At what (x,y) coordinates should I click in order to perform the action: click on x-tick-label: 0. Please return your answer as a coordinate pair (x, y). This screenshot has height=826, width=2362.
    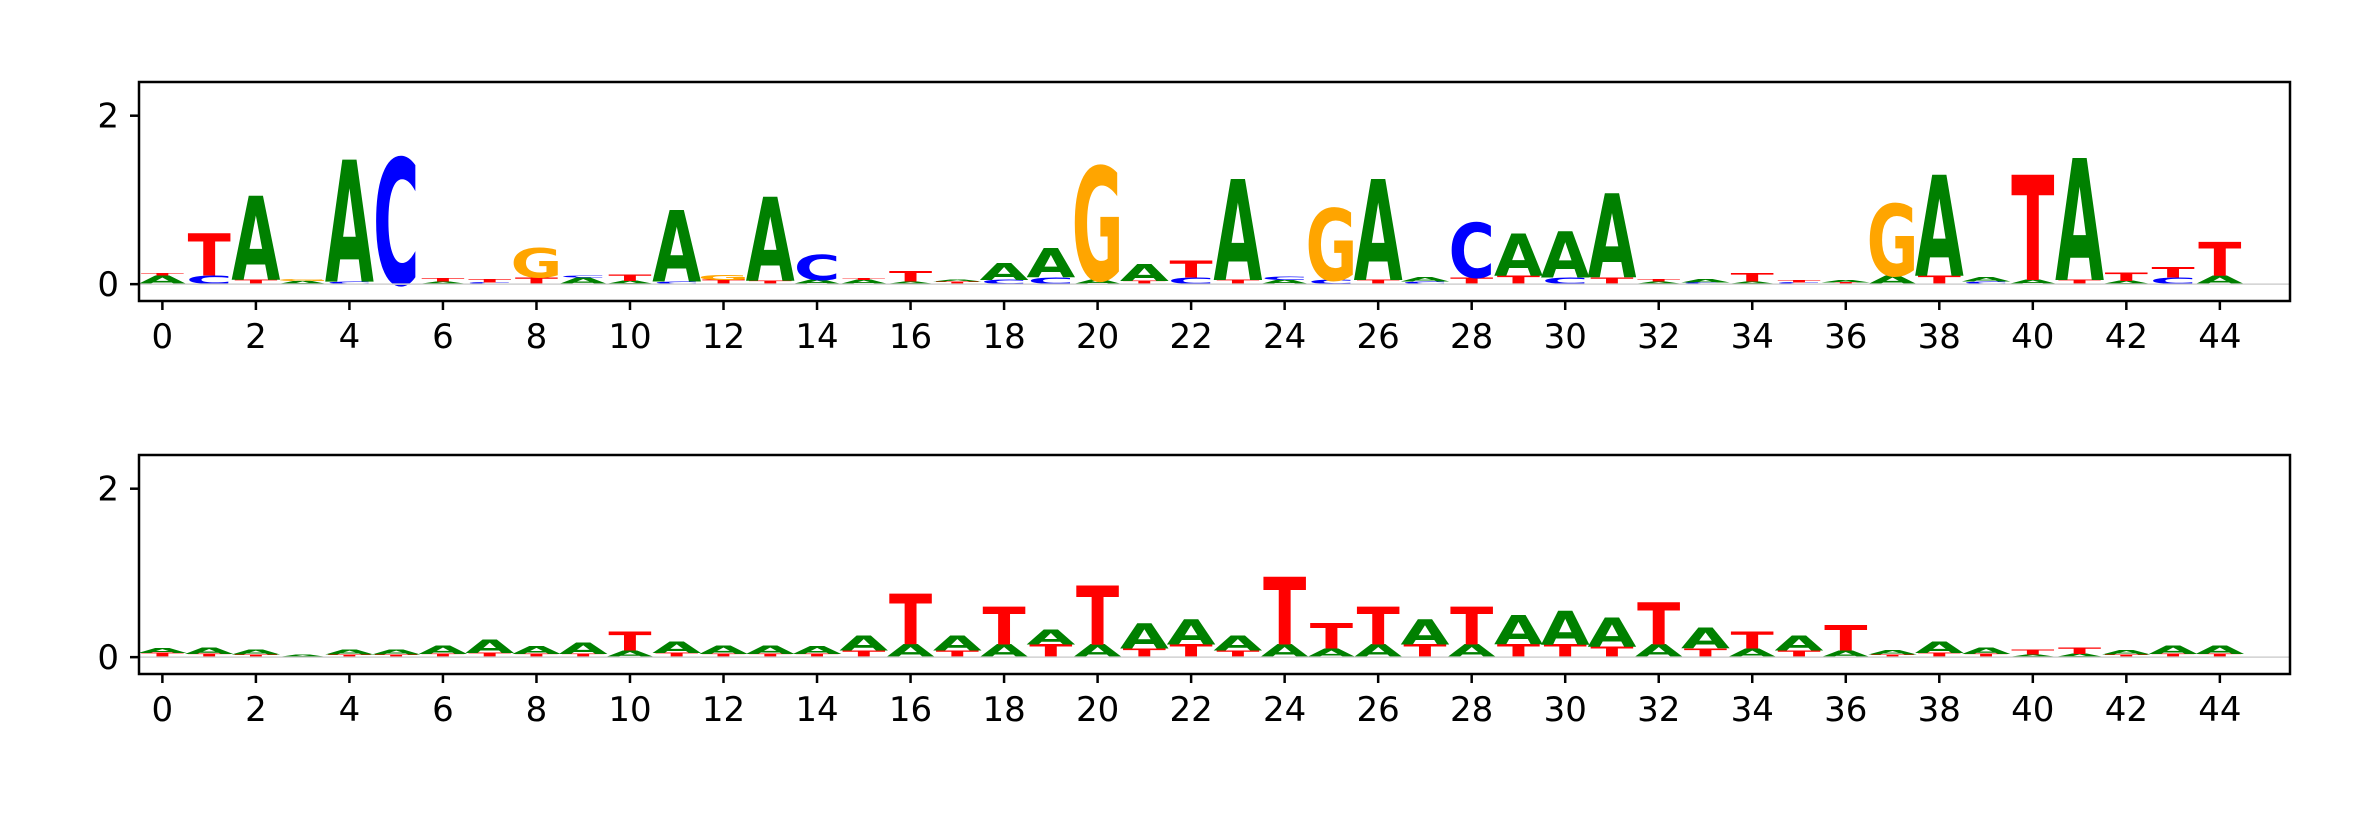
    Looking at the image, I should click on (163, 710).